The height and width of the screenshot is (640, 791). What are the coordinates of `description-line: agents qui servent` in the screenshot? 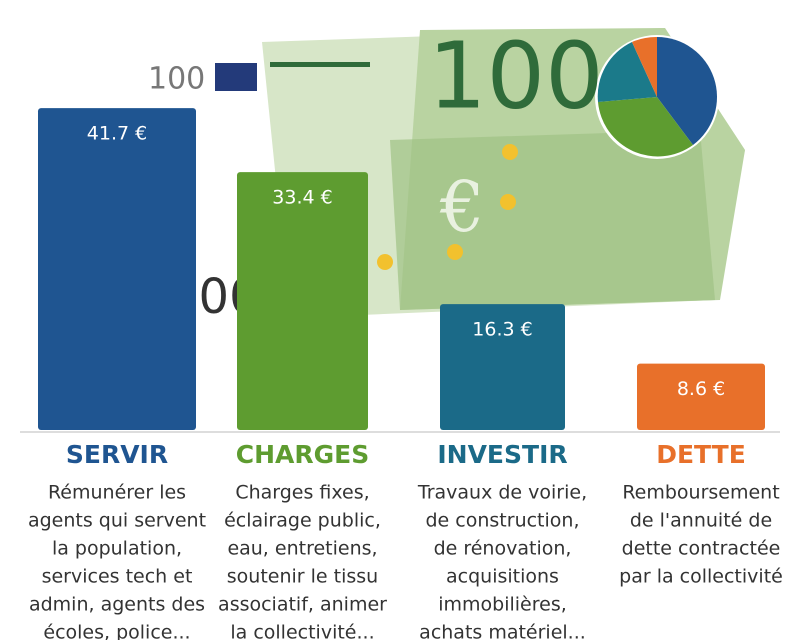 It's located at (117, 521).